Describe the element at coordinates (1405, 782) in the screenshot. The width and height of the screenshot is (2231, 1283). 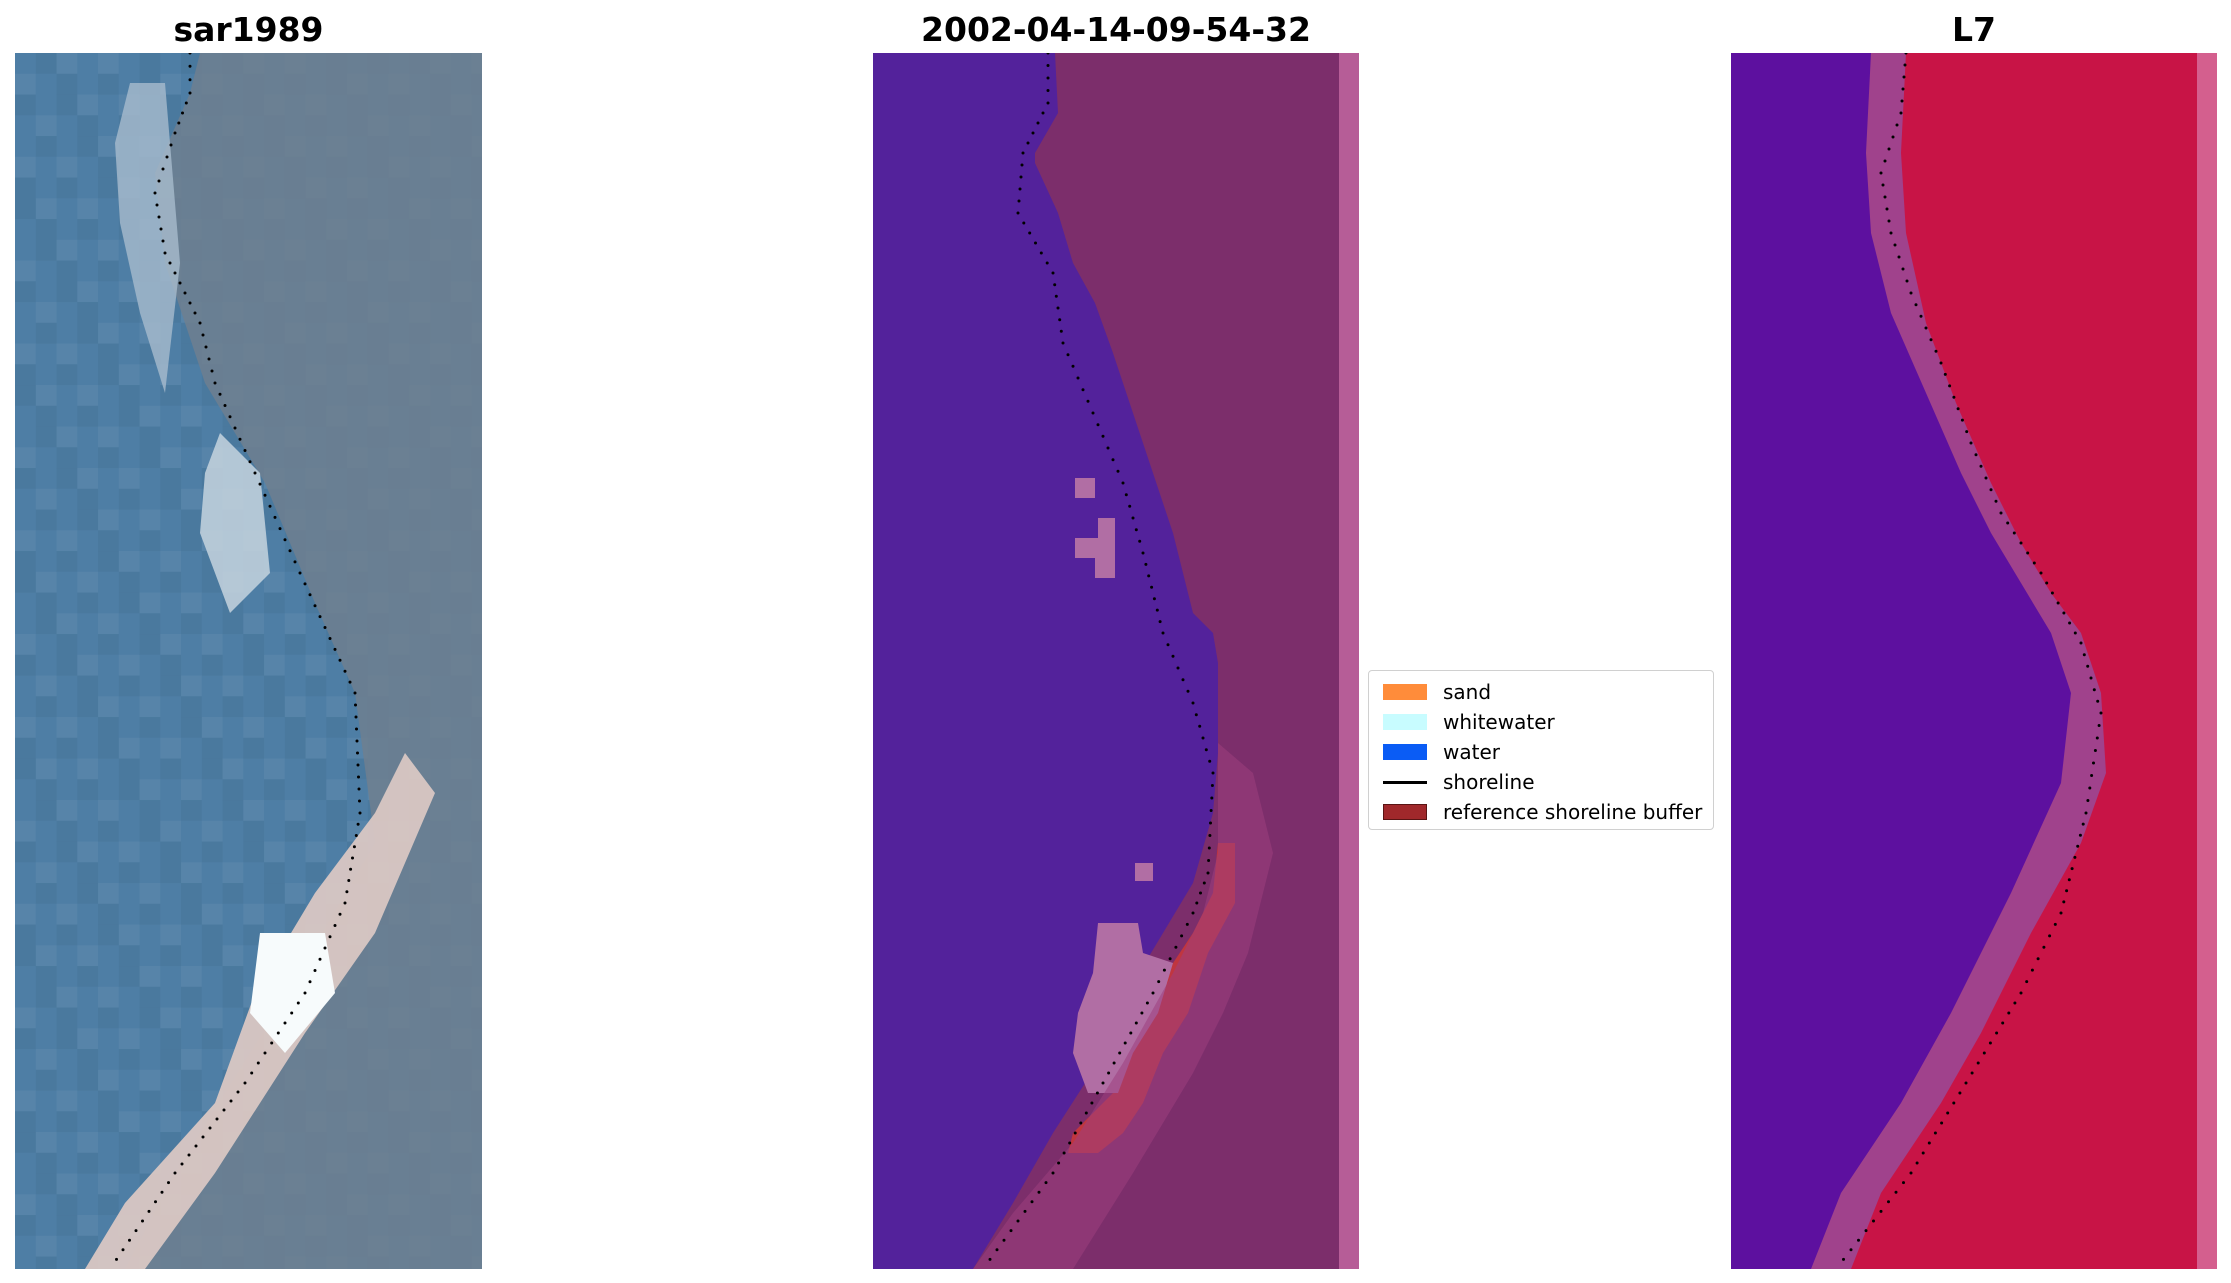
I see `shoreline-line-swatch` at that location.